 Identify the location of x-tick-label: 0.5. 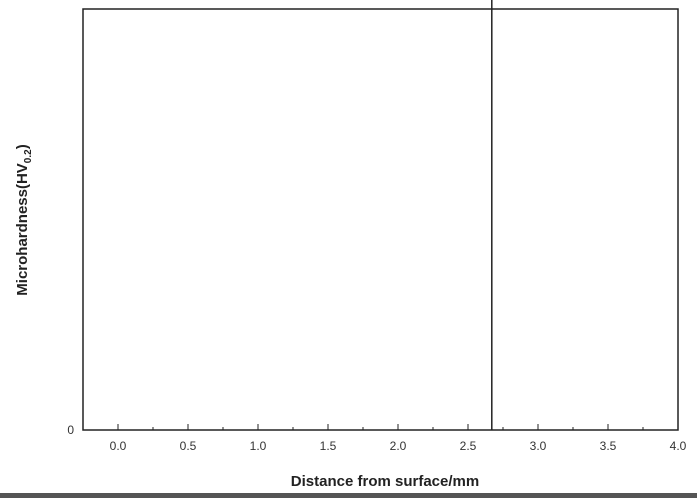
(188, 446).